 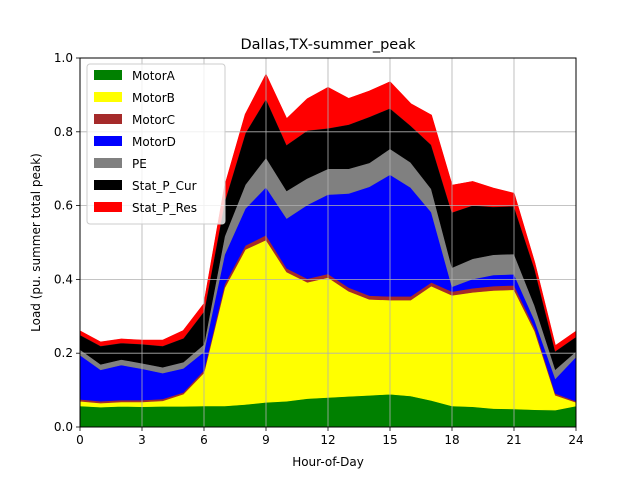 What do you see at coordinates (153, 120) in the screenshot?
I see `legend-label-motorc: MotorC` at bounding box center [153, 120].